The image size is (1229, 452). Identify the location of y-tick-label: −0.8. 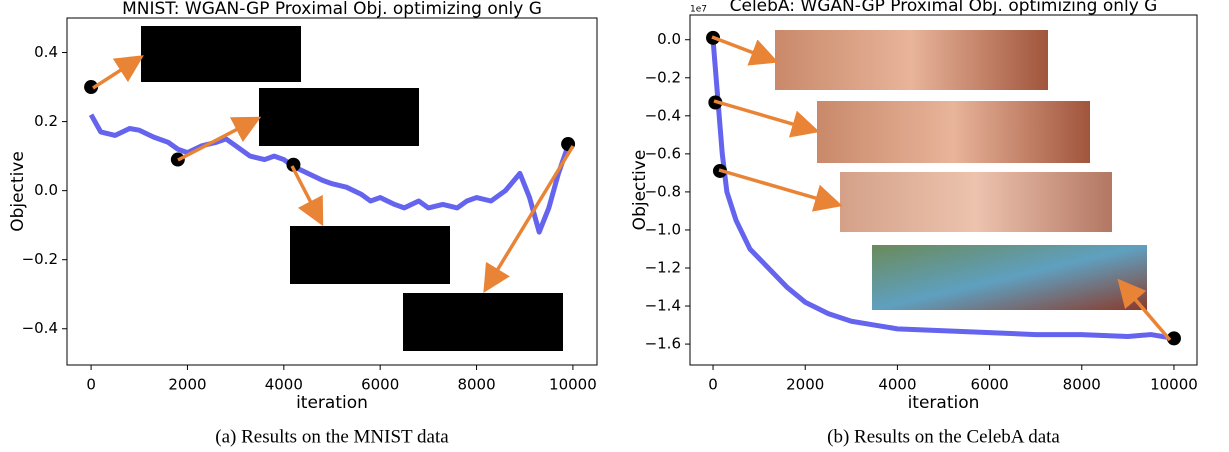
(663, 191).